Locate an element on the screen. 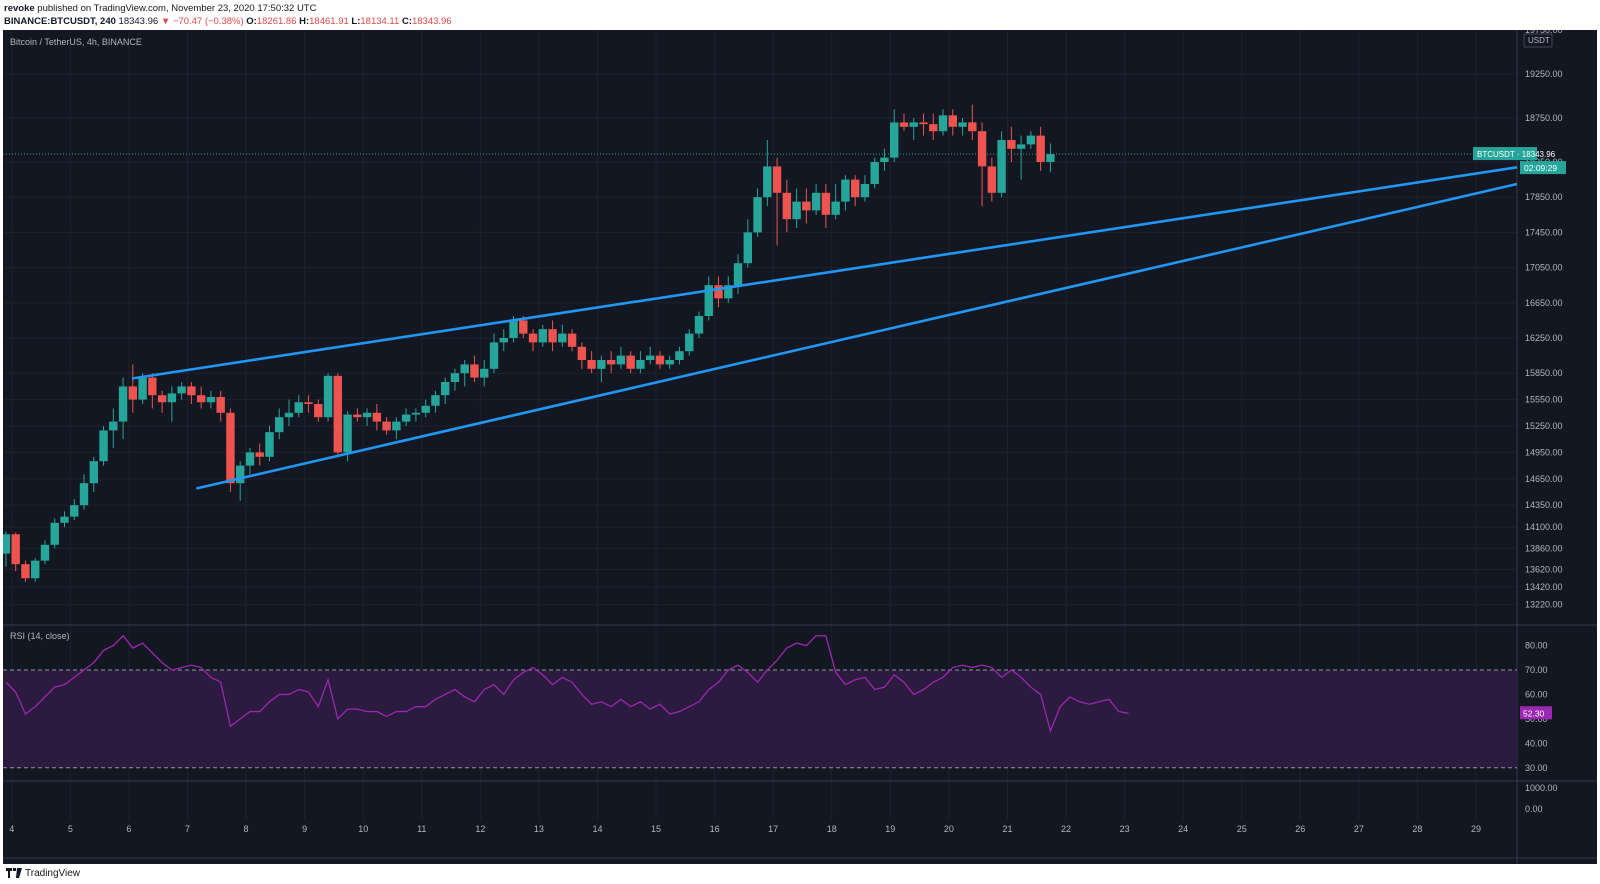 The width and height of the screenshot is (1600, 884). high-label: H: is located at coordinates (304, 21).